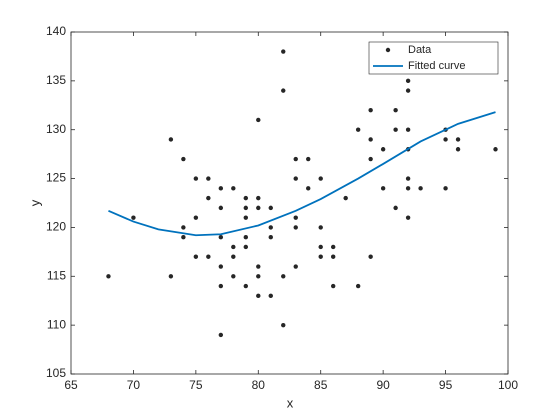 The image size is (560, 420). Describe the element at coordinates (71, 385) in the screenshot. I see `x-tick-label: 65` at that location.